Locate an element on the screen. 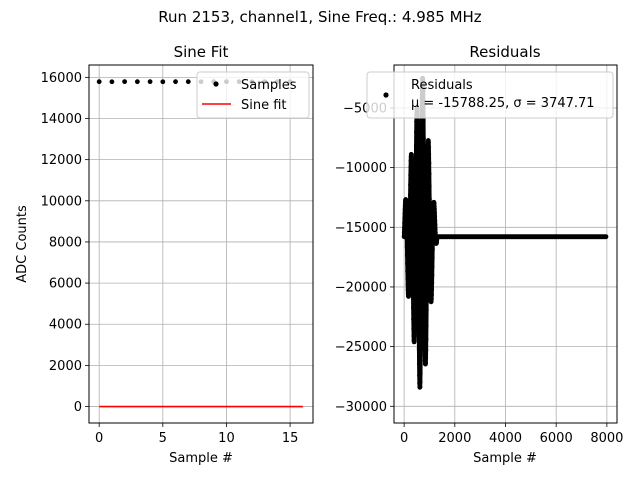 Image resolution: width=640 pixels, height=480 pixels. y-tick-label: −30000 is located at coordinates (361, 407).